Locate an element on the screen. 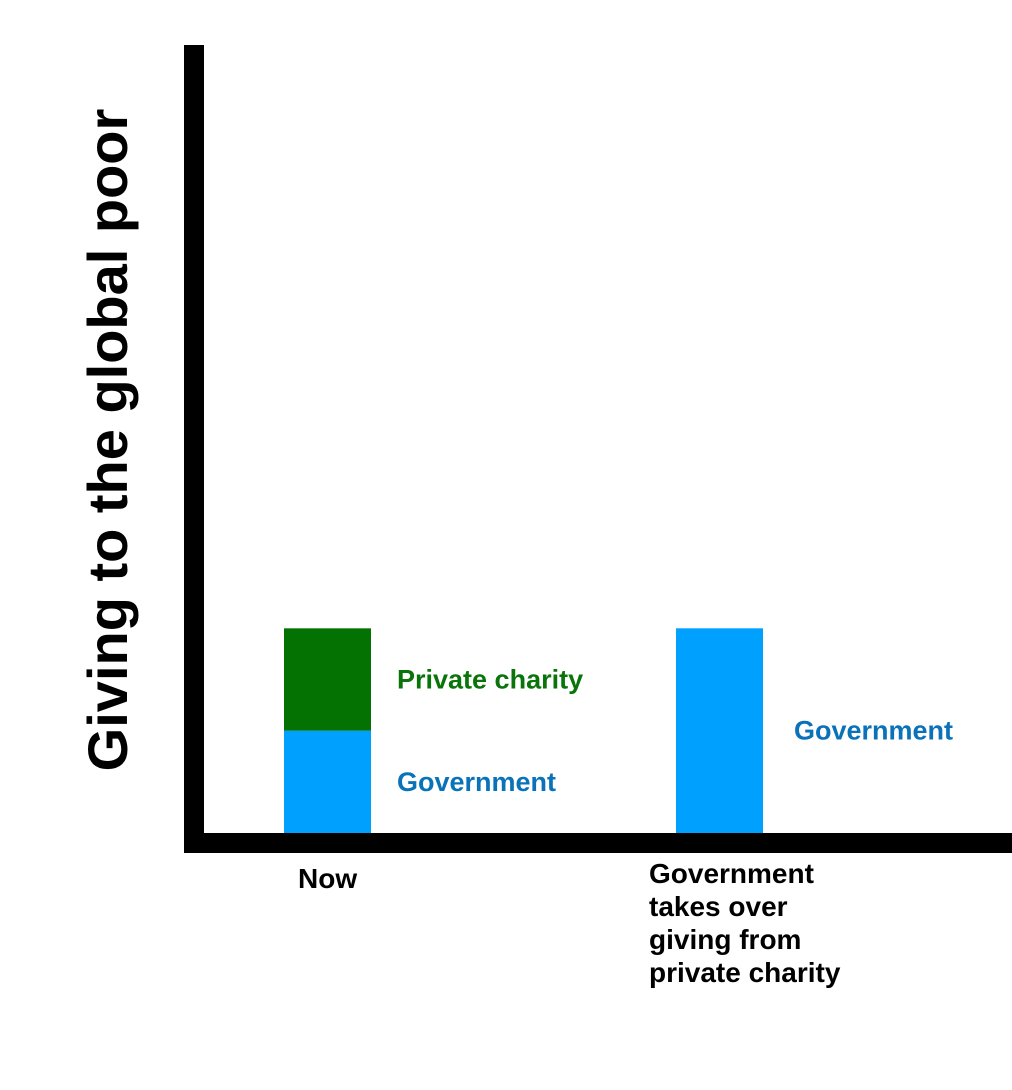  segment-labels: Government Private charity Government is located at coordinates (675, 730).